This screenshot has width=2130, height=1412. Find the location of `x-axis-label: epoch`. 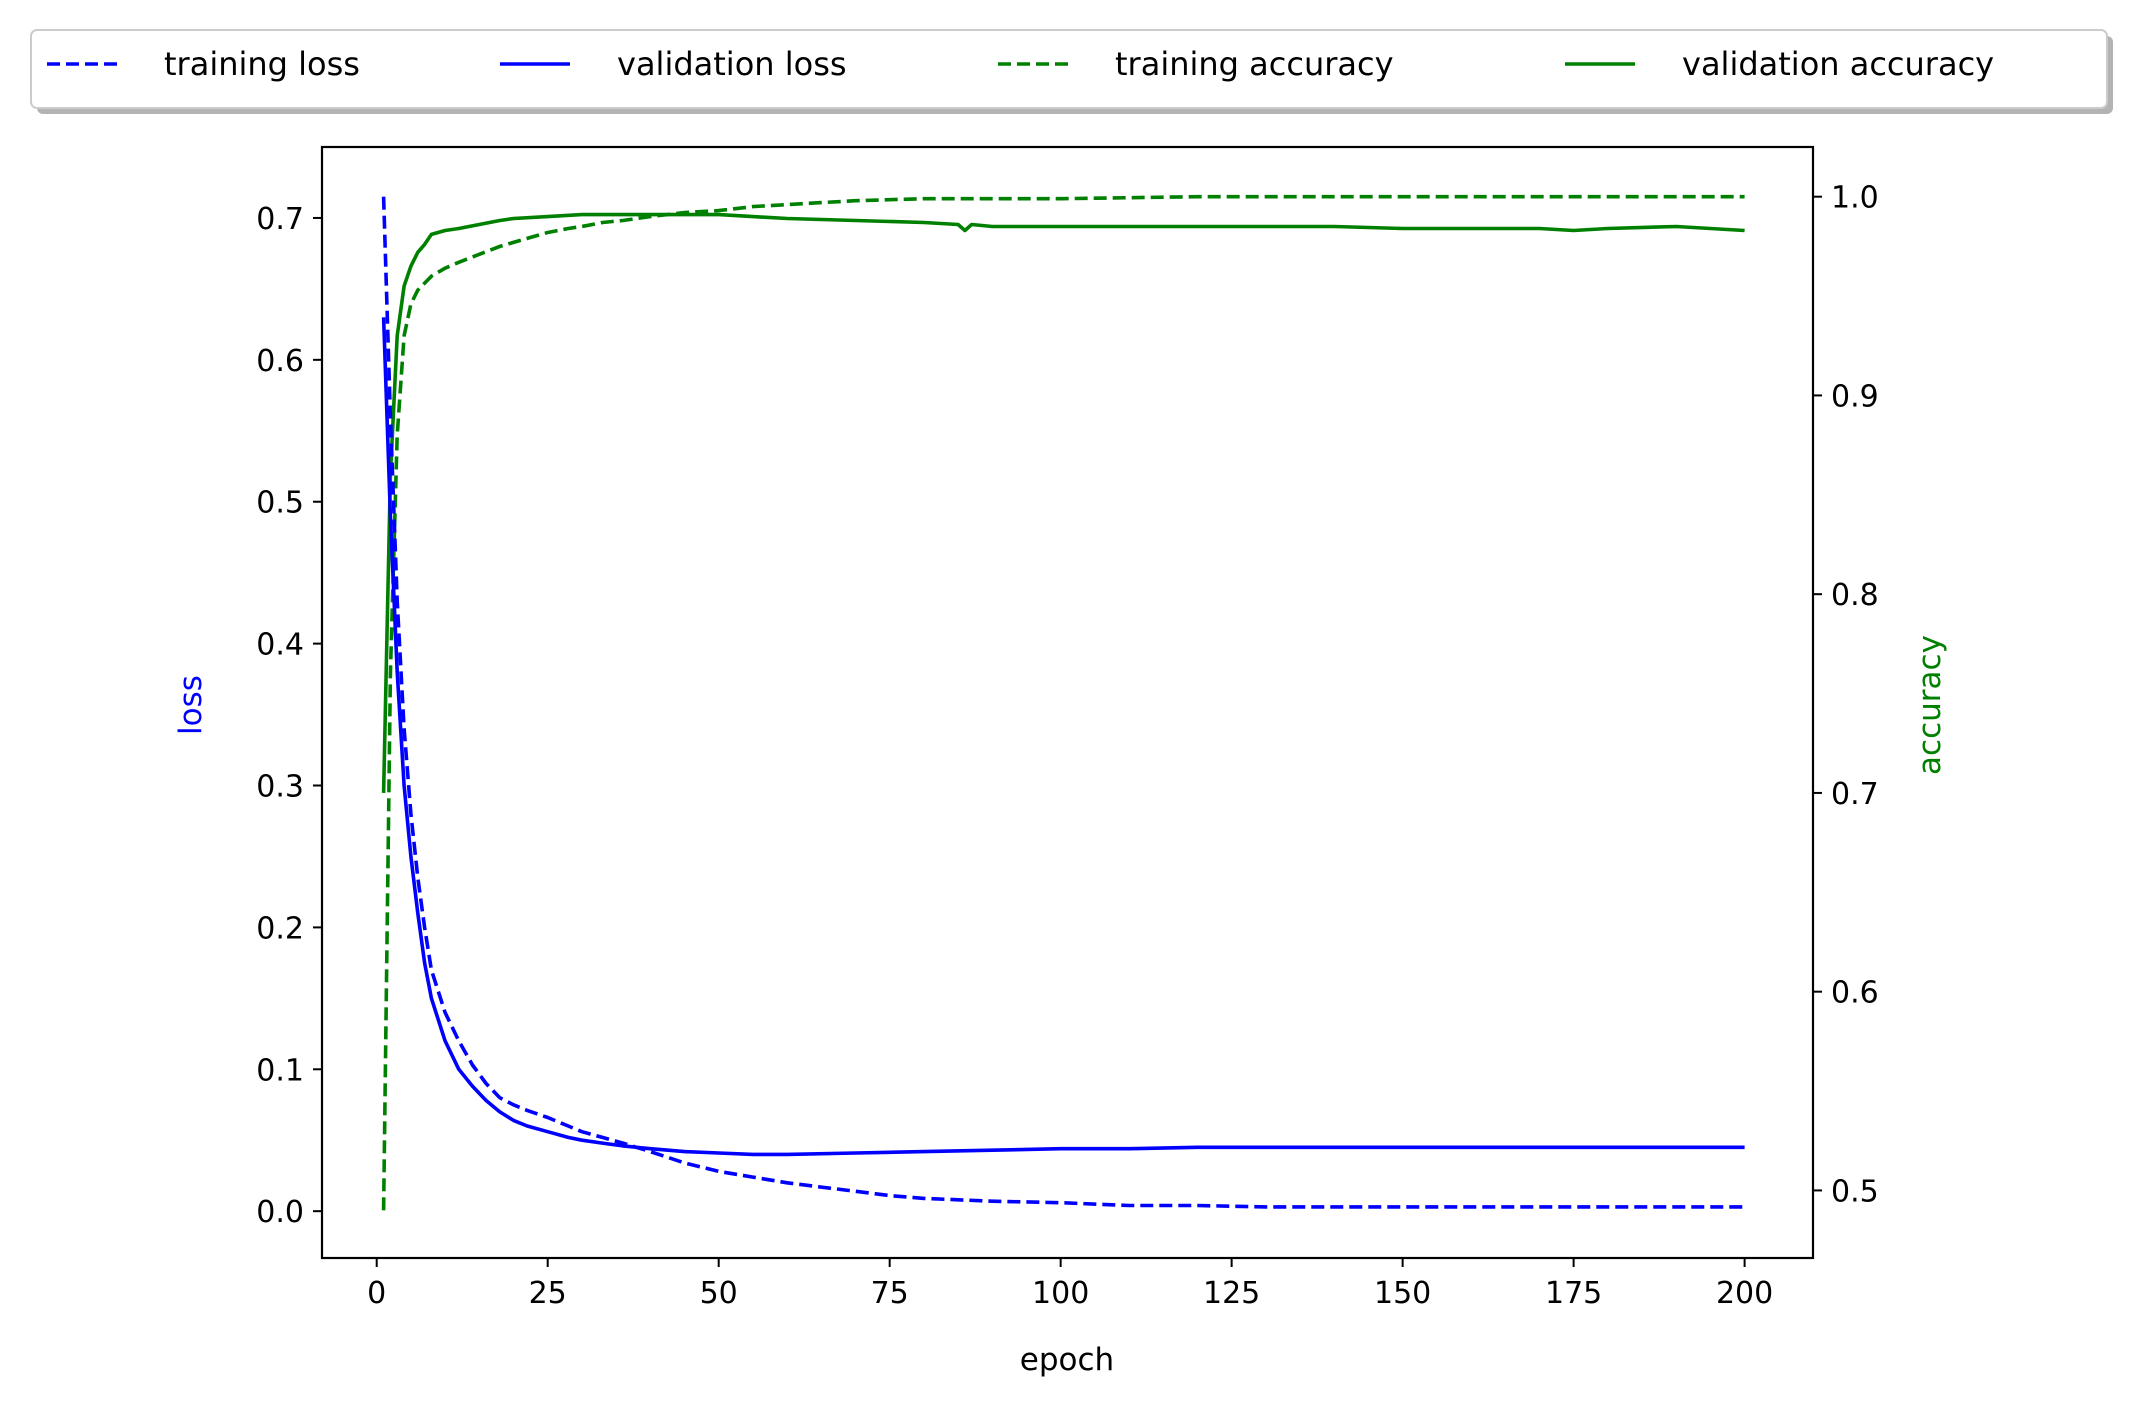

x-axis-label: epoch is located at coordinates (1067, 1360).